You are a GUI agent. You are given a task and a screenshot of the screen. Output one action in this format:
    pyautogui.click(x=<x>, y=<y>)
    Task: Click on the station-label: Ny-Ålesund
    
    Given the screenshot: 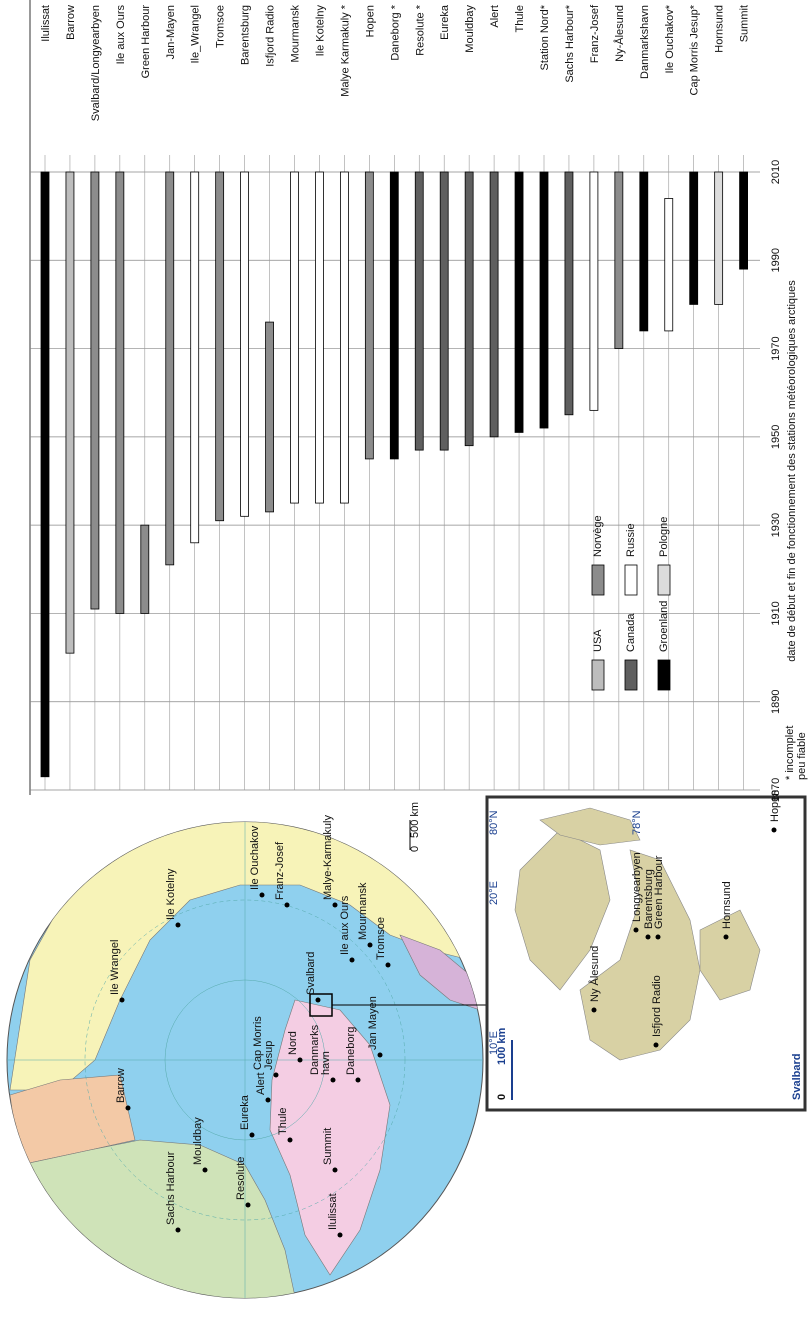 What is the action you would take?
    pyautogui.click(x=619, y=33)
    